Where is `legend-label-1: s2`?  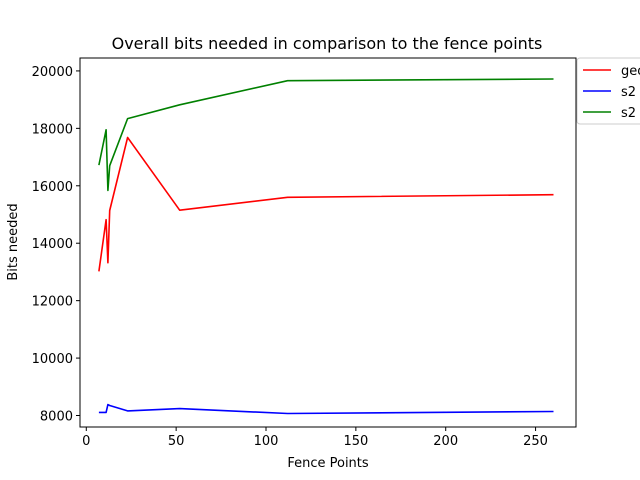
legend-label-1: s2 is located at coordinates (628, 92).